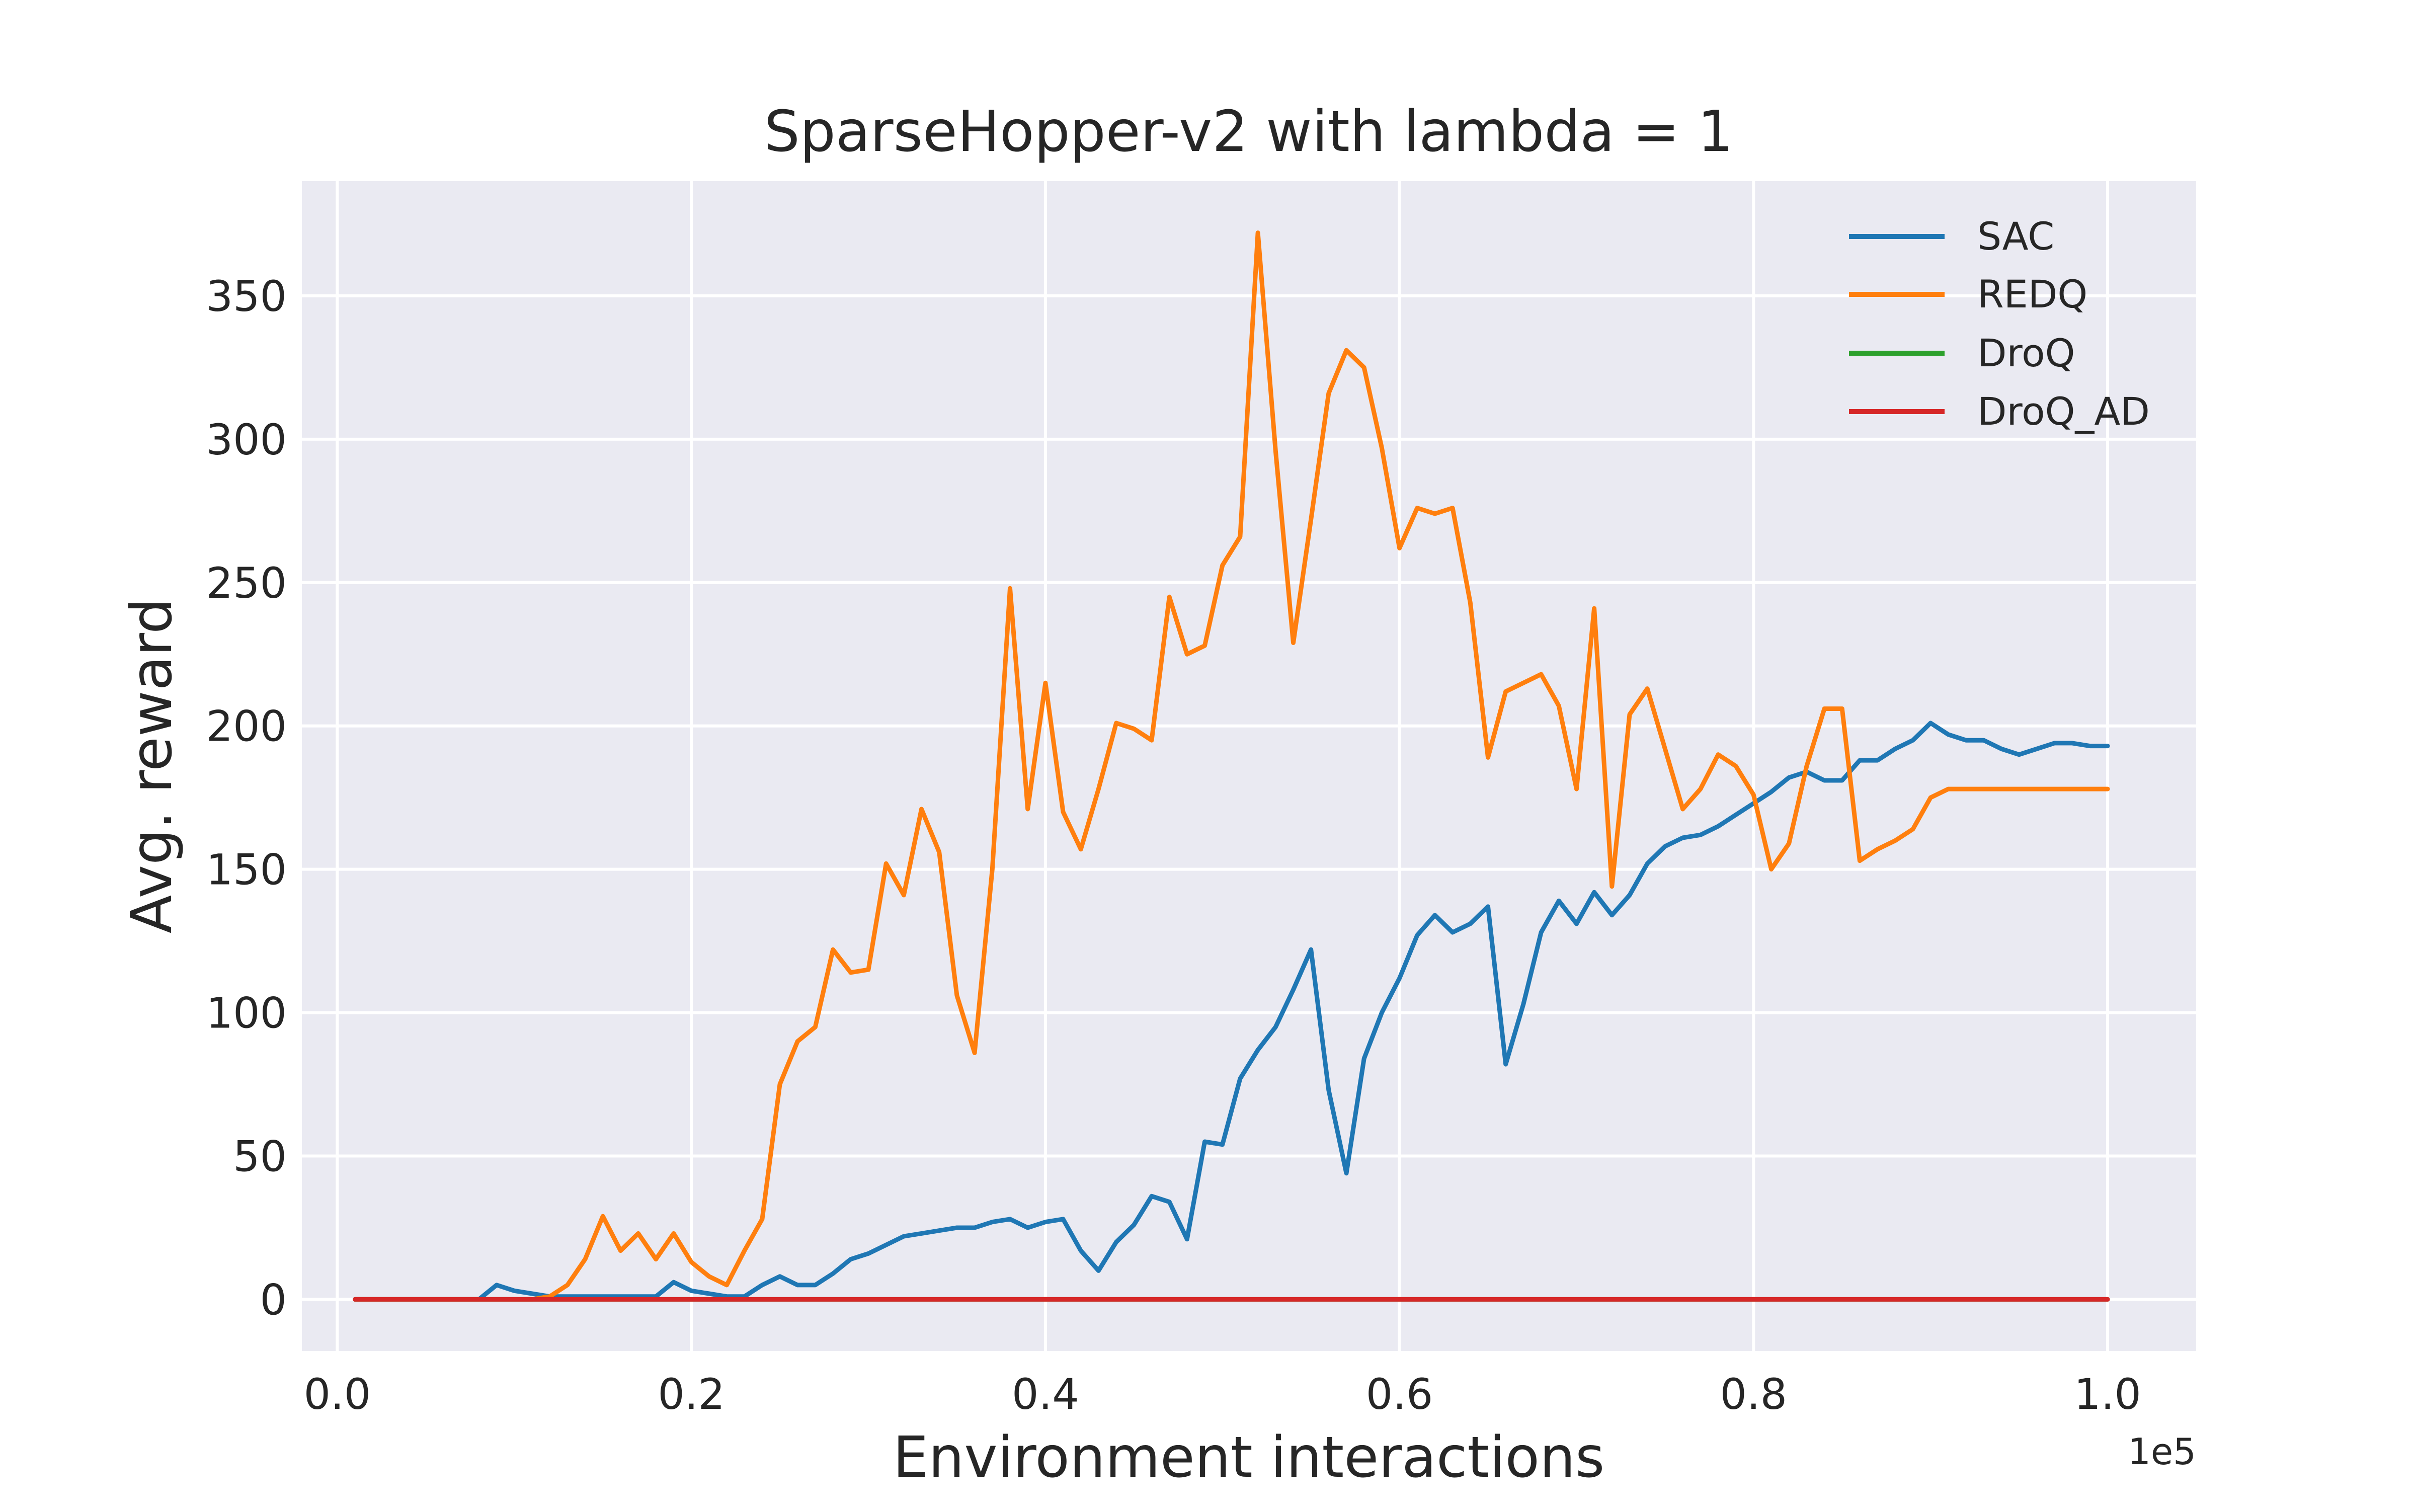 The width and height of the screenshot is (2415, 1512). Describe the element at coordinates (247, 296) in the screenshot. I see `y-tick-label: 350` at that location.